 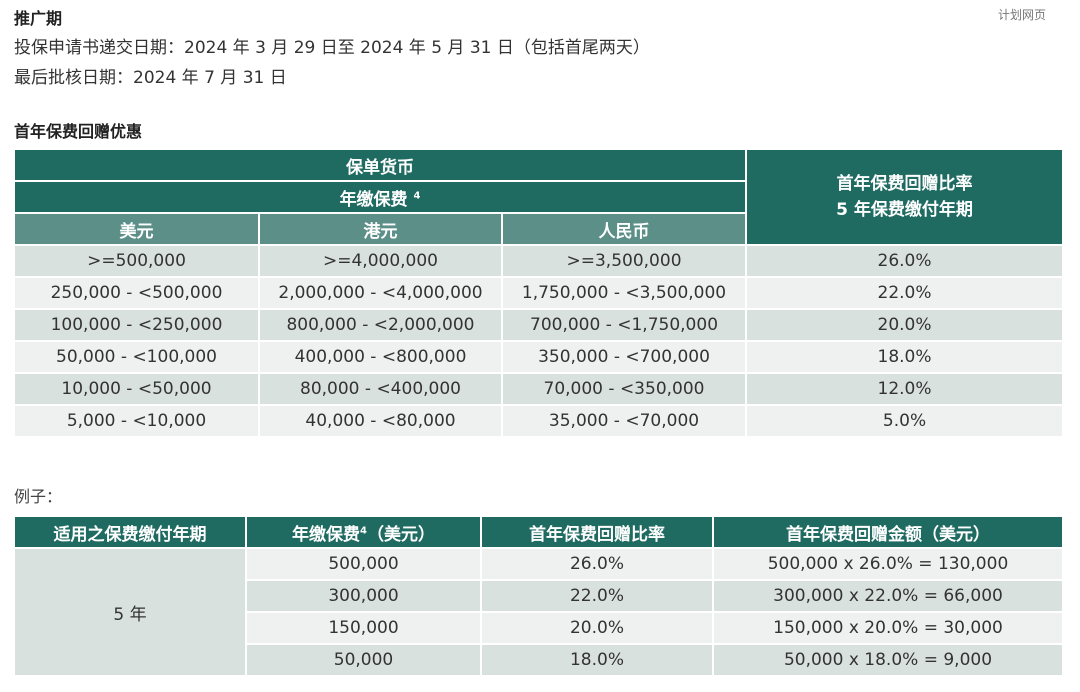 I want to click on col-amount-header: 首年保费回赠金额（美元）, so click(x=888, y=532).